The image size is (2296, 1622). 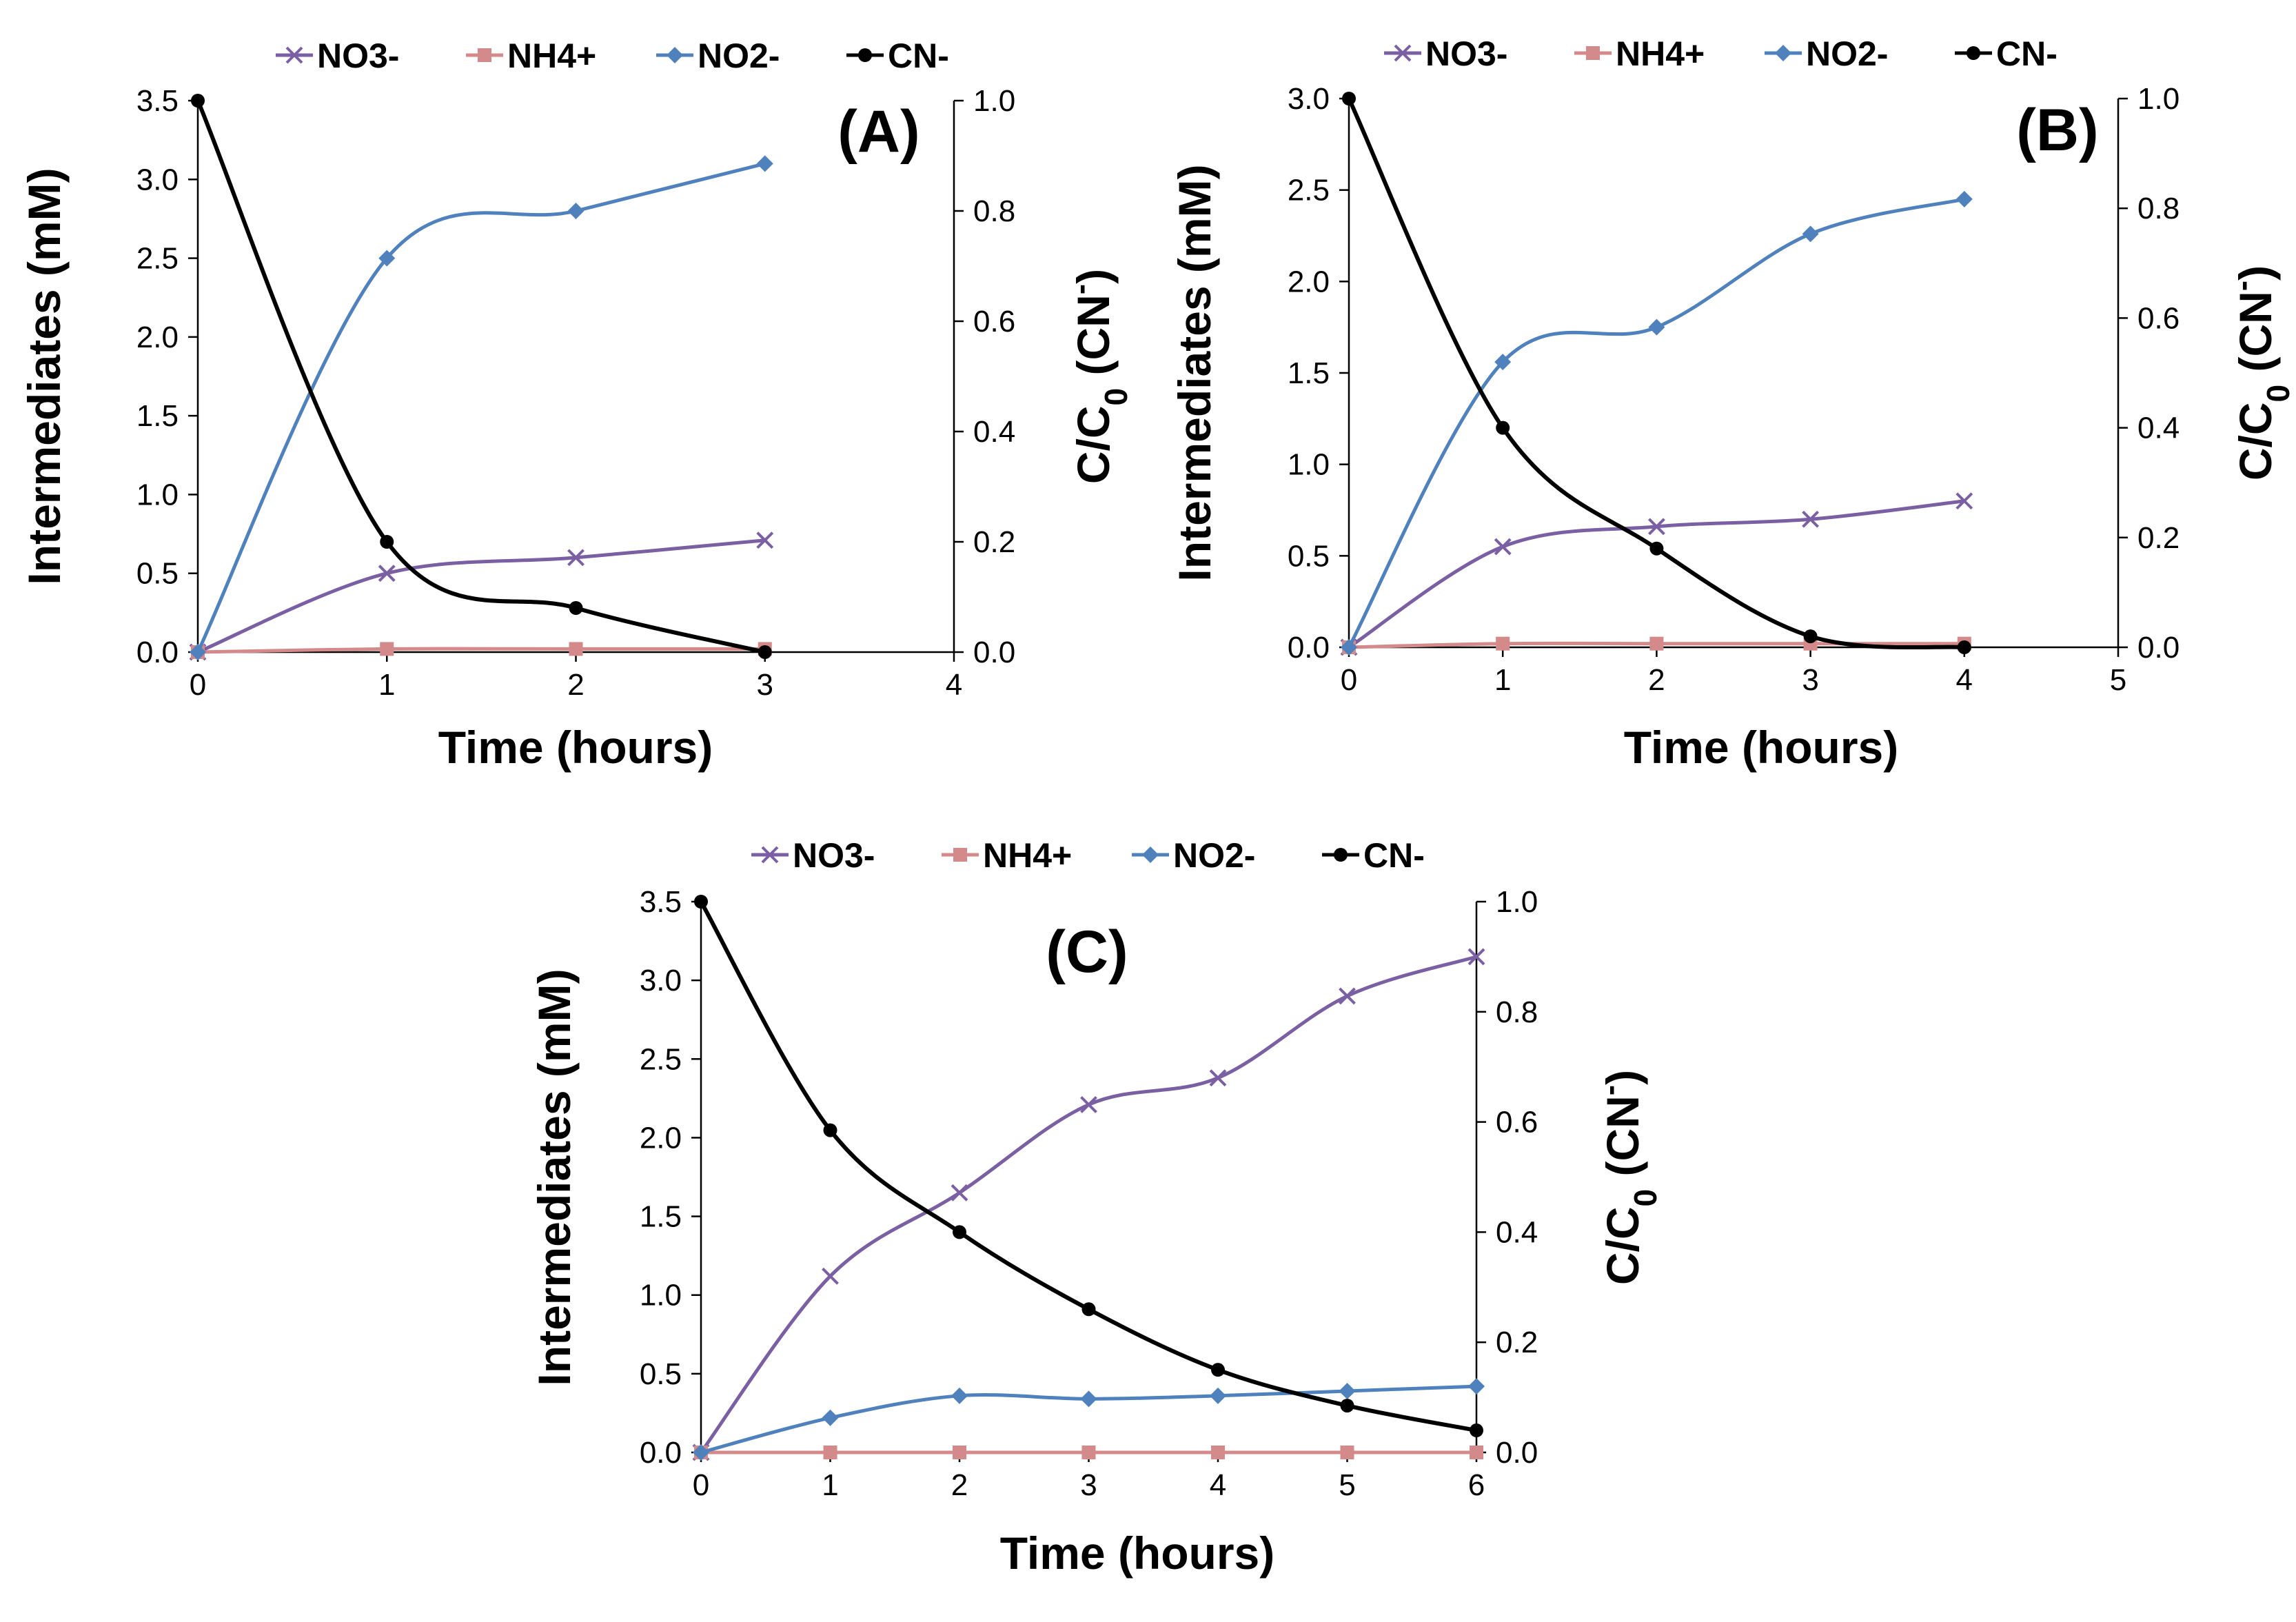 What do you see at coordinates (960, 855) in the screenshot?
I see `legend-marker-nh4` at bounding box center [960, 855].